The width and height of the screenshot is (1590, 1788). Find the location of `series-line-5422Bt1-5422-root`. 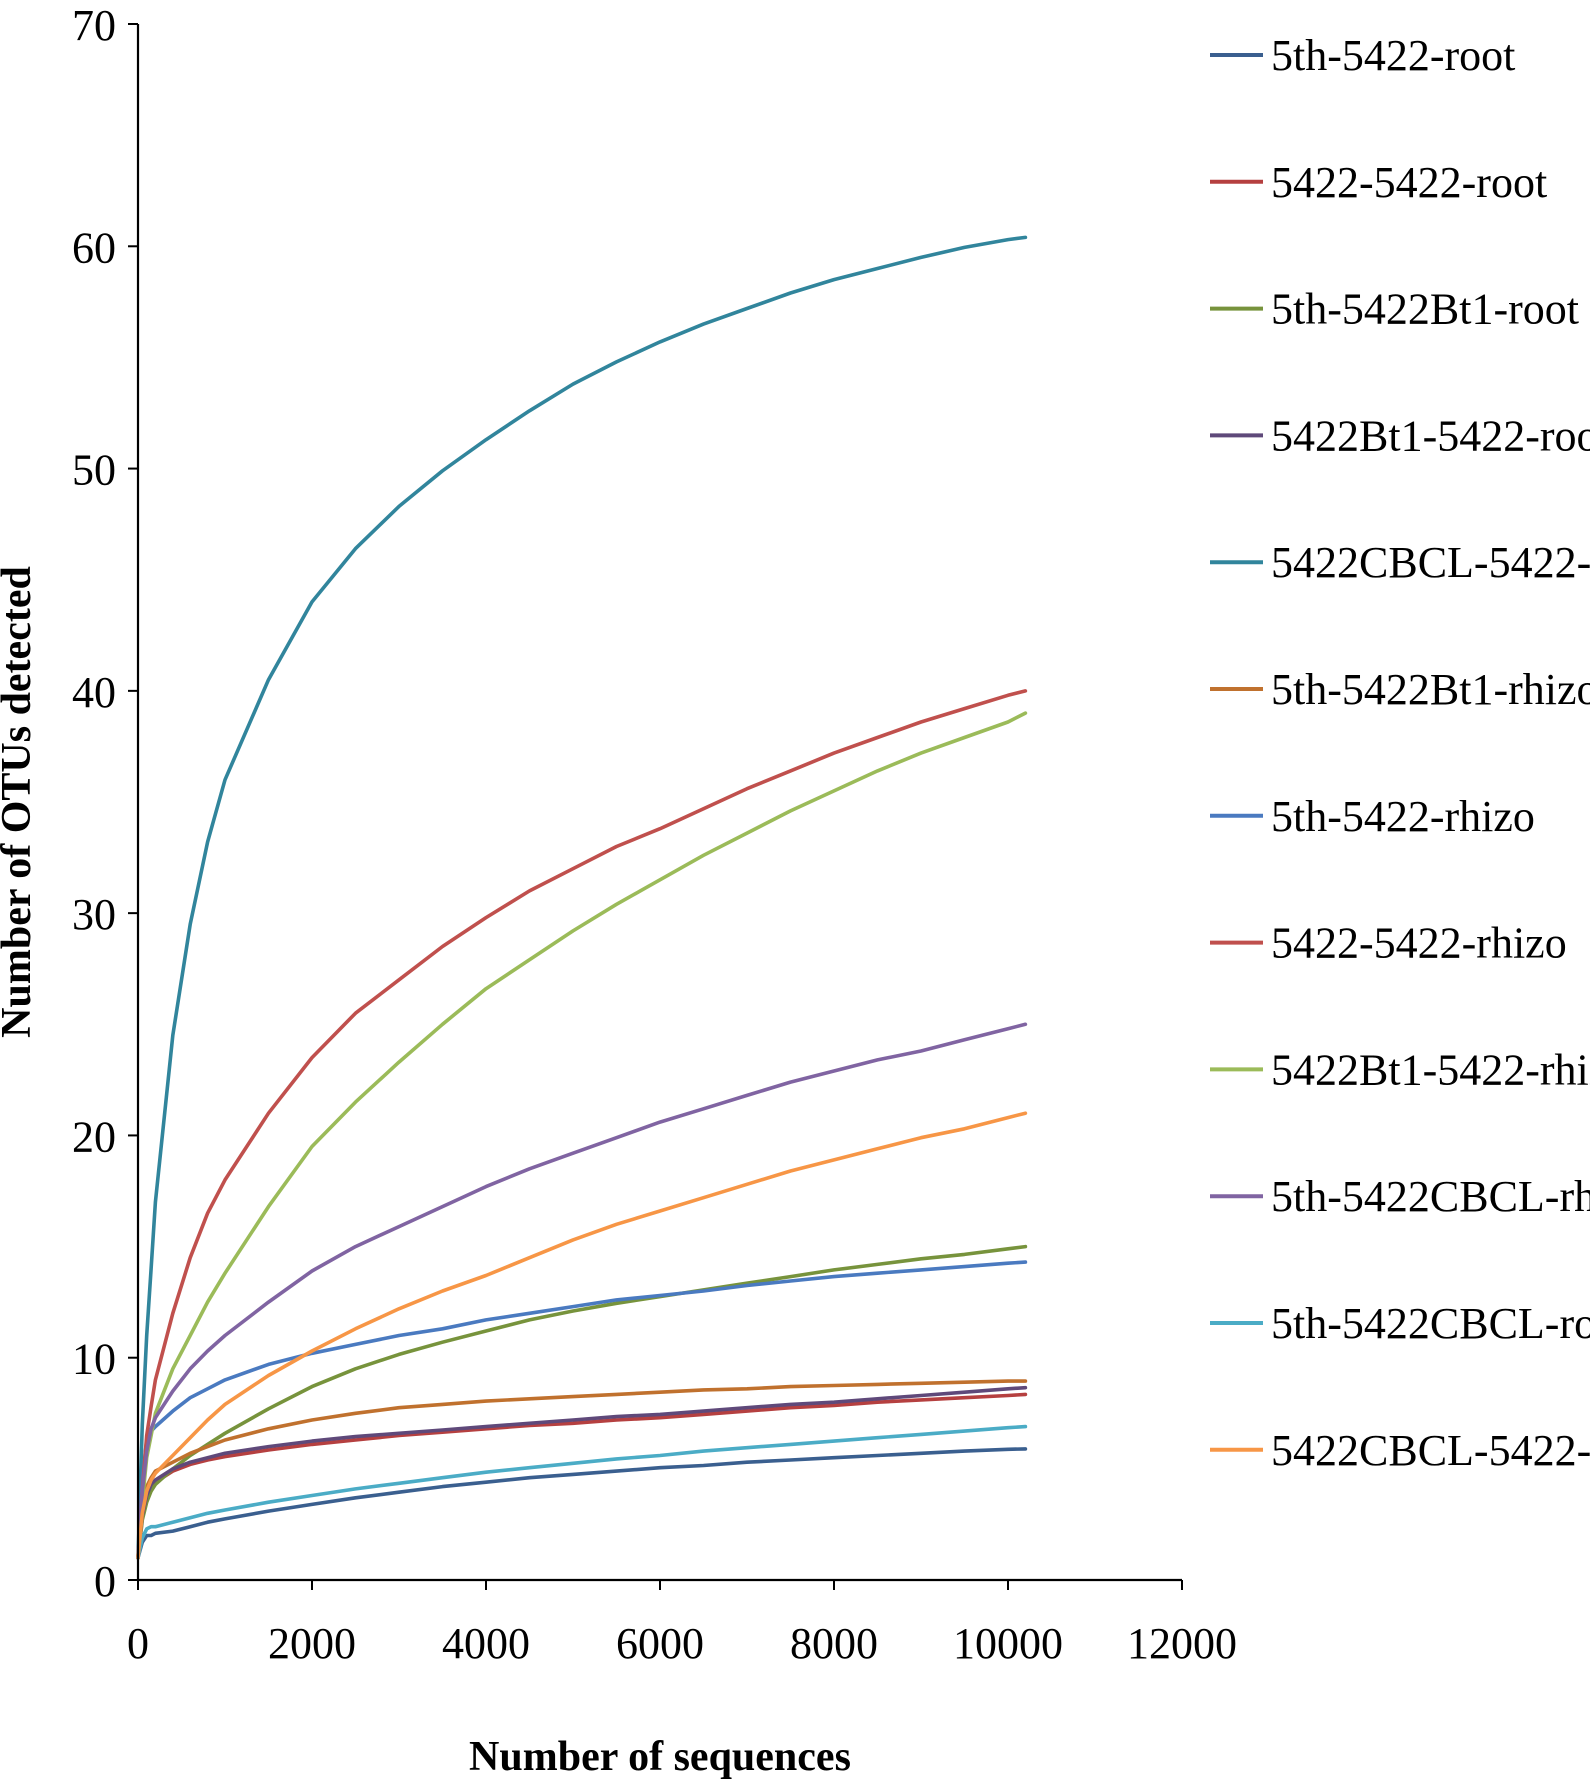

series-line-5422Bt1-5422-root is located at coordinates (582, 1472).